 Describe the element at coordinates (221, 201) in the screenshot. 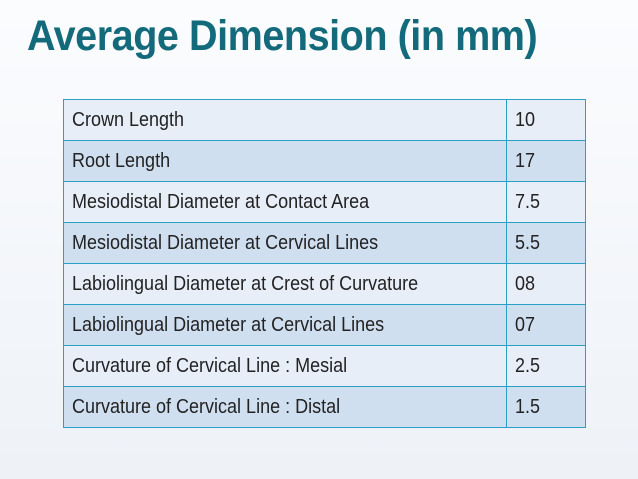

I see `row-label: Mesiodistal Diameter at Contact Area` at that location.